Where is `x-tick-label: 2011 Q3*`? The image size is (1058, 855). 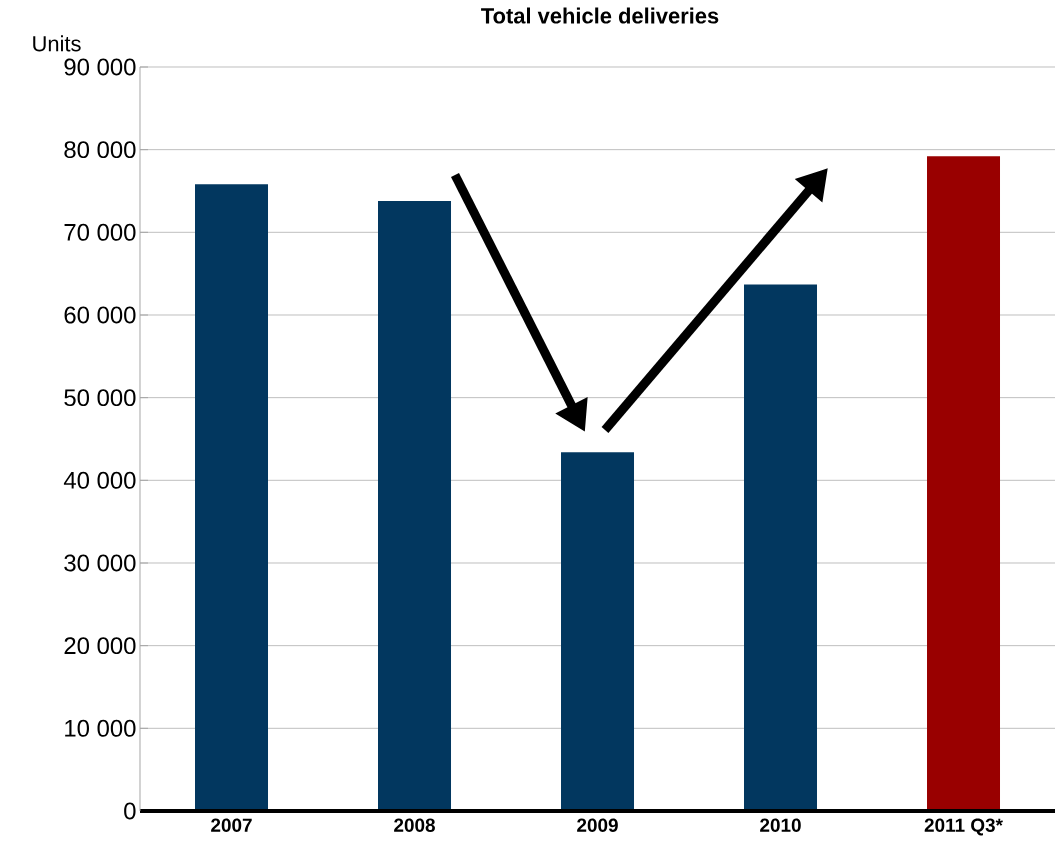 x-tick-label: 2011 Q3* is located at coordinates (963, 827).